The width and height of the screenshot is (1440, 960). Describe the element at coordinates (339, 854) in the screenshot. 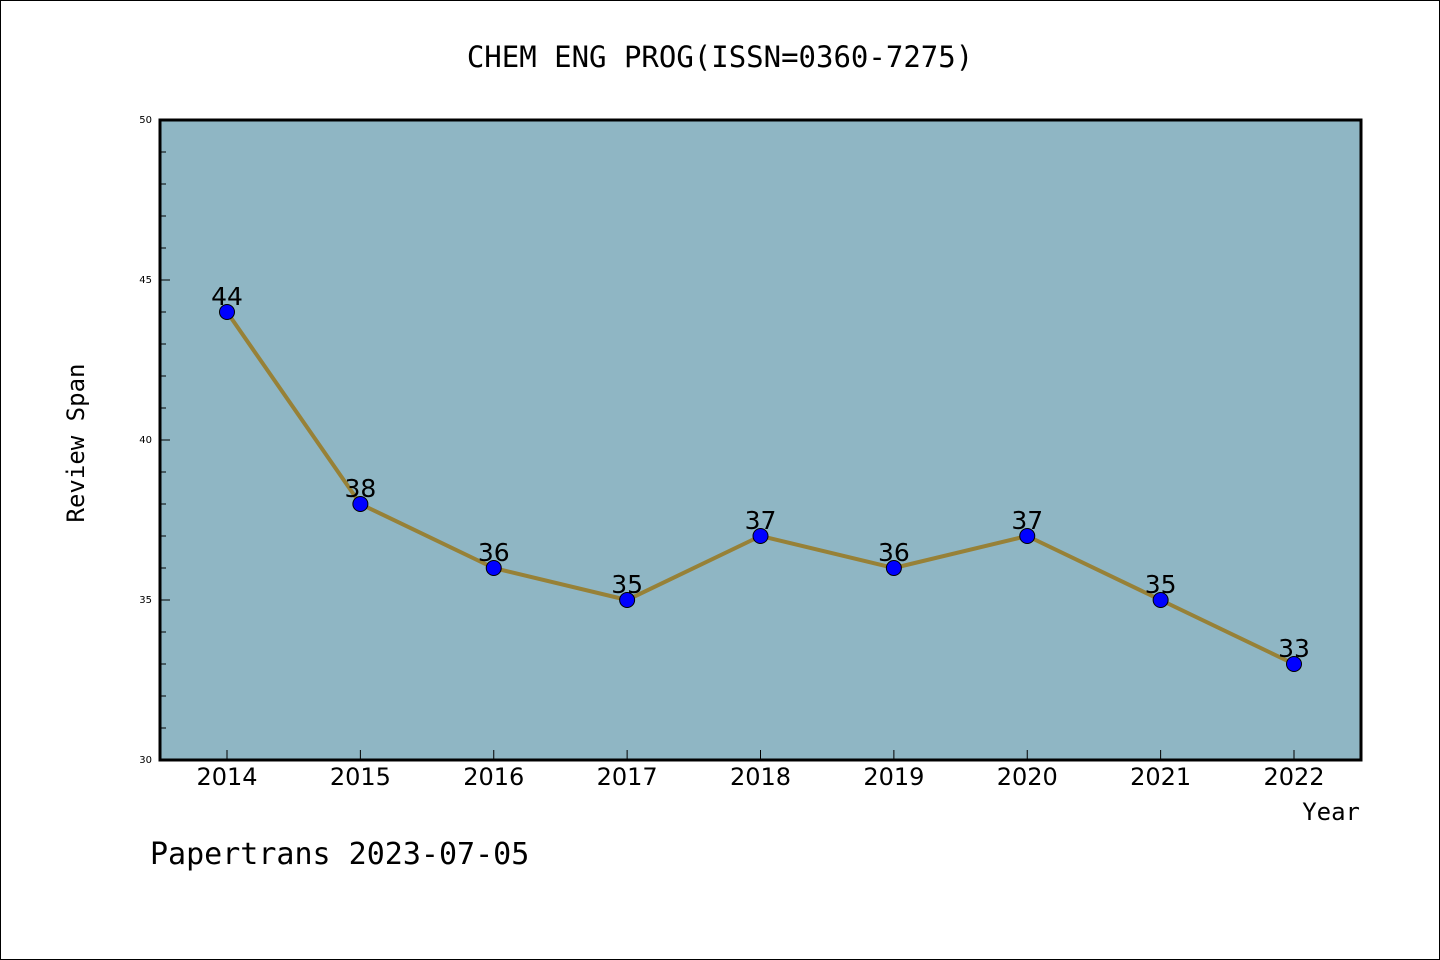

I see `footer-date-stamp: Papertrans 2023-07-05` at that location.